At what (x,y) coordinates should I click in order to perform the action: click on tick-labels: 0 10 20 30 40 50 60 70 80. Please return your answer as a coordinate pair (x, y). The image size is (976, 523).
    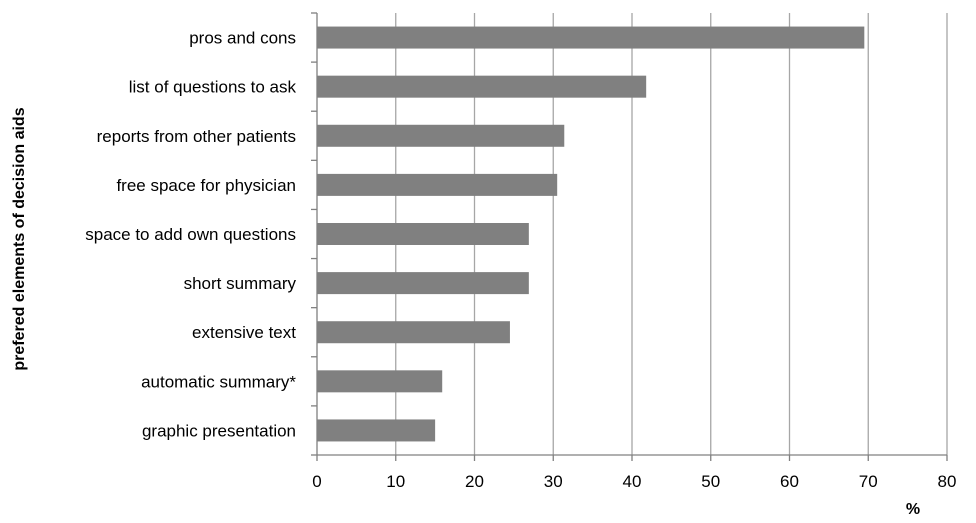
    Looking at the image, I should click on (634, 481).